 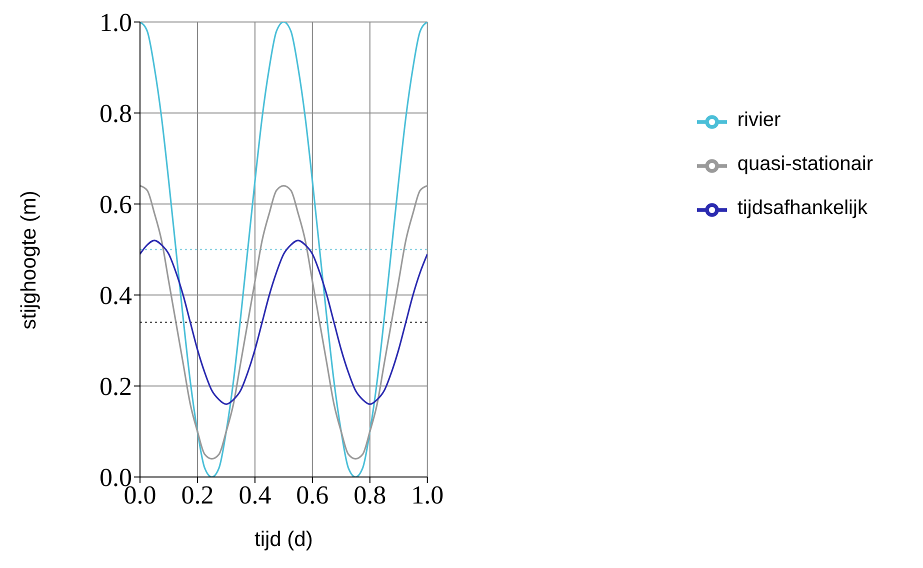 I want to click on y-axis-title: stijghoogte (m), so click(x=28, y=260).